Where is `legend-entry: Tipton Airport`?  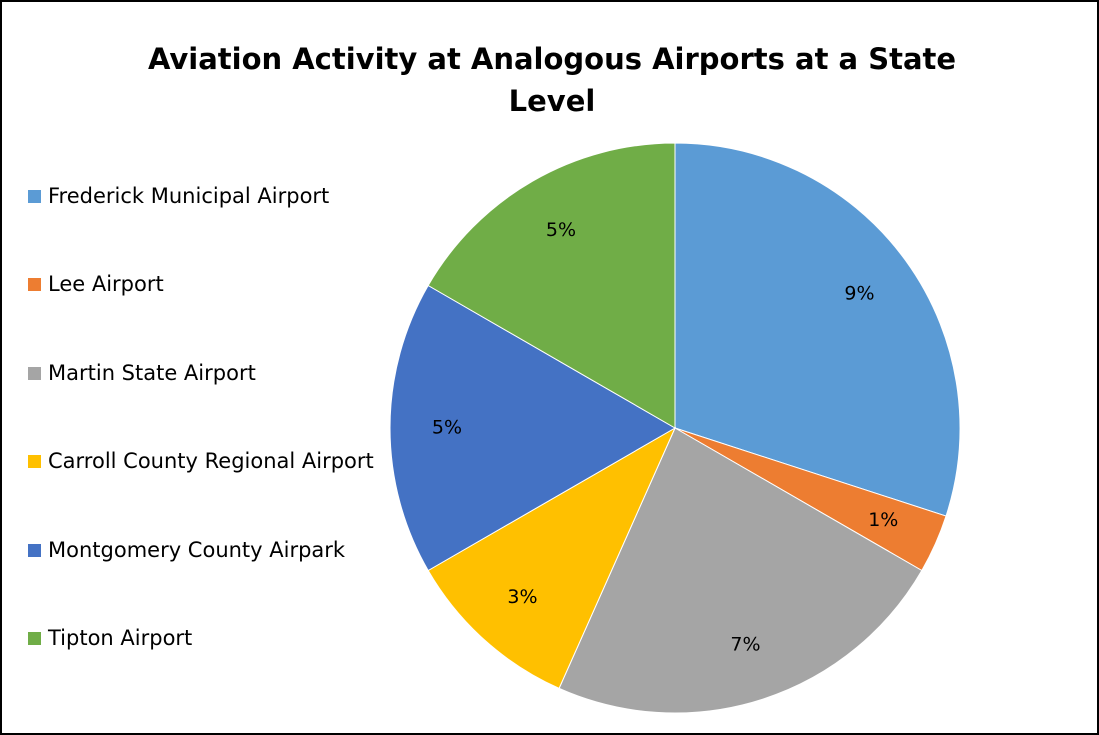
legend-entry: Tipton Airport is located at coordinates (213, 638).